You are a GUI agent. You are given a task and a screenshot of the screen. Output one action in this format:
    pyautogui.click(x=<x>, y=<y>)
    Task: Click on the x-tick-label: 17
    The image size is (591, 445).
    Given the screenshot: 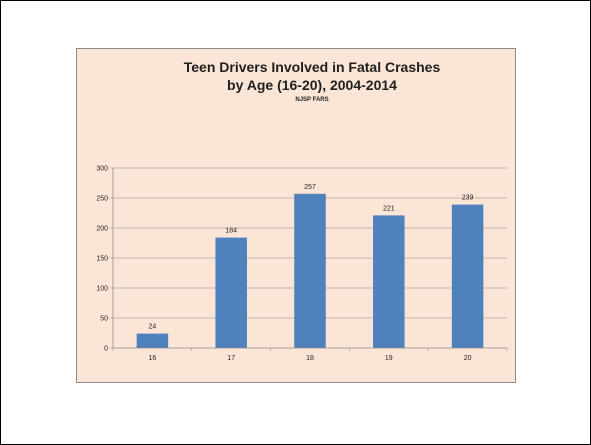 What is the action you would take?
    pyautogui.click(x=231, y=358)
    